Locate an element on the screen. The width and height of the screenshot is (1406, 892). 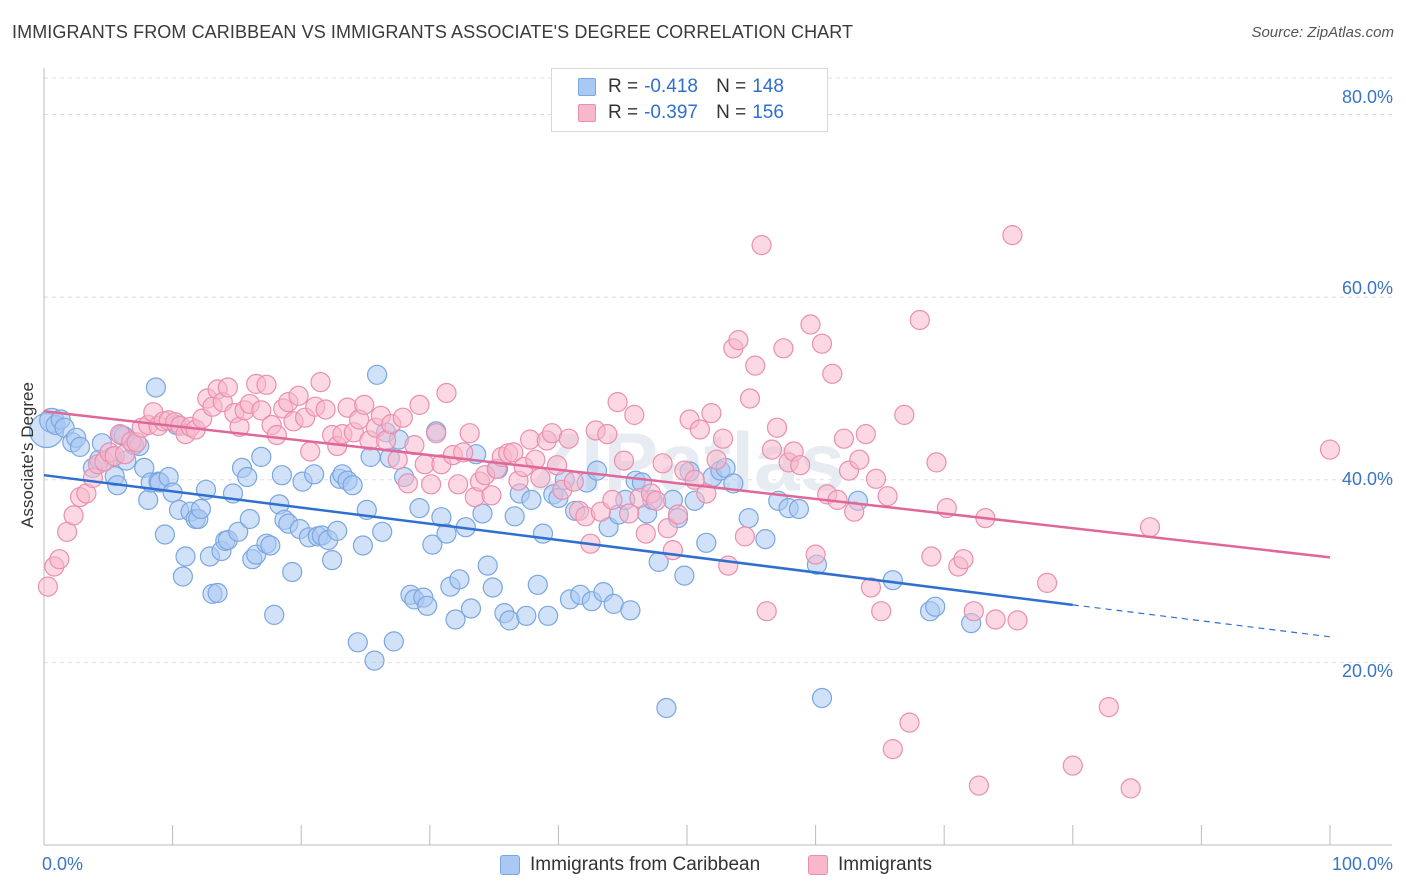
legend-item-caribbean: Immigrants from Caribbean is located at coordinates (630, 865).